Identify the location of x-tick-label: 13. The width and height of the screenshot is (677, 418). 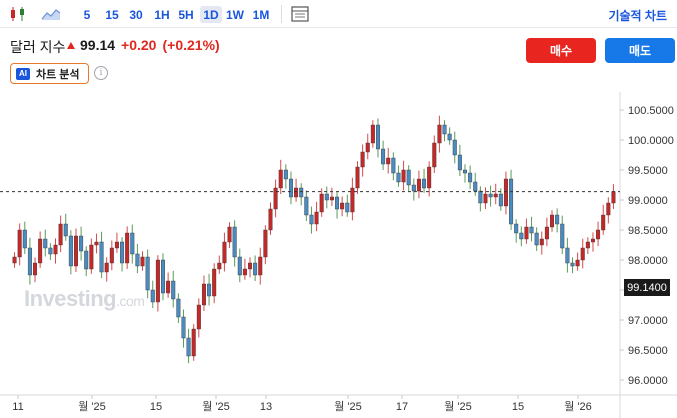
(266, 407).